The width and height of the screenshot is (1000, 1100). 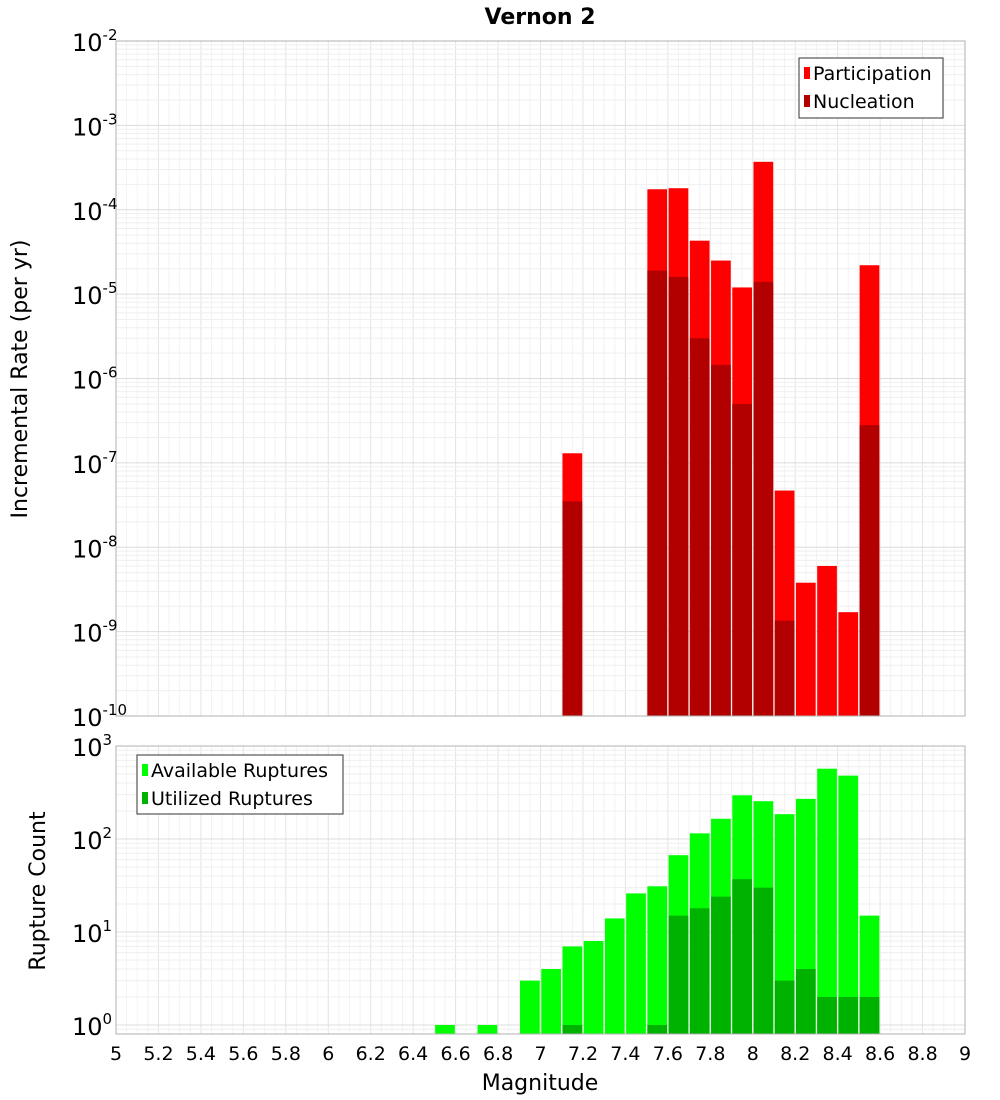 I want to click on x-tick-label: 5, so click(x=116, y=1054).